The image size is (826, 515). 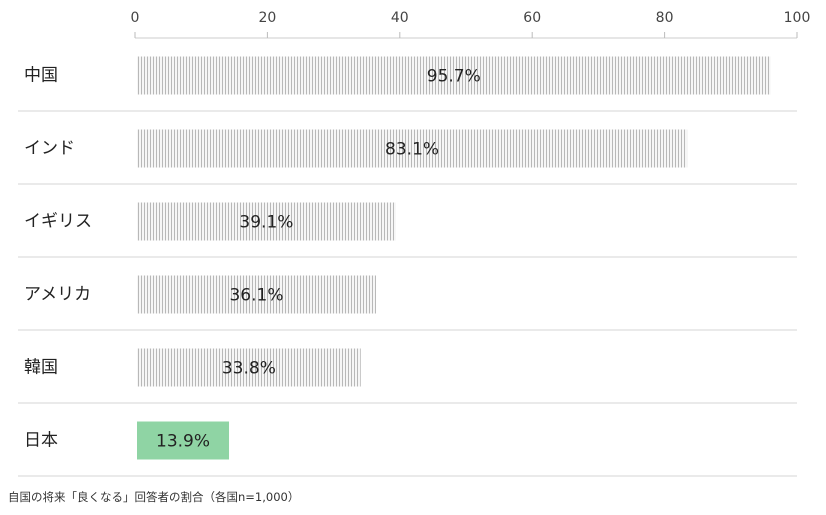 I want to click on category-label: 韓国, so click(x=41, y=368).